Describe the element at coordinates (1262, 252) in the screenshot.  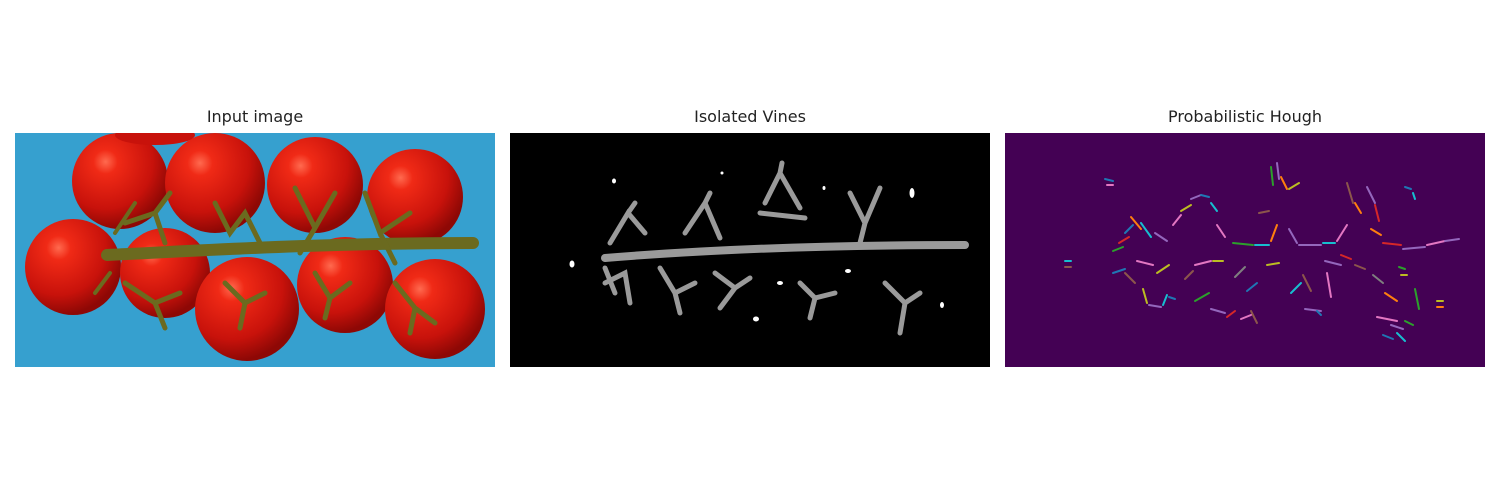
I see `hough-segments` at that location.